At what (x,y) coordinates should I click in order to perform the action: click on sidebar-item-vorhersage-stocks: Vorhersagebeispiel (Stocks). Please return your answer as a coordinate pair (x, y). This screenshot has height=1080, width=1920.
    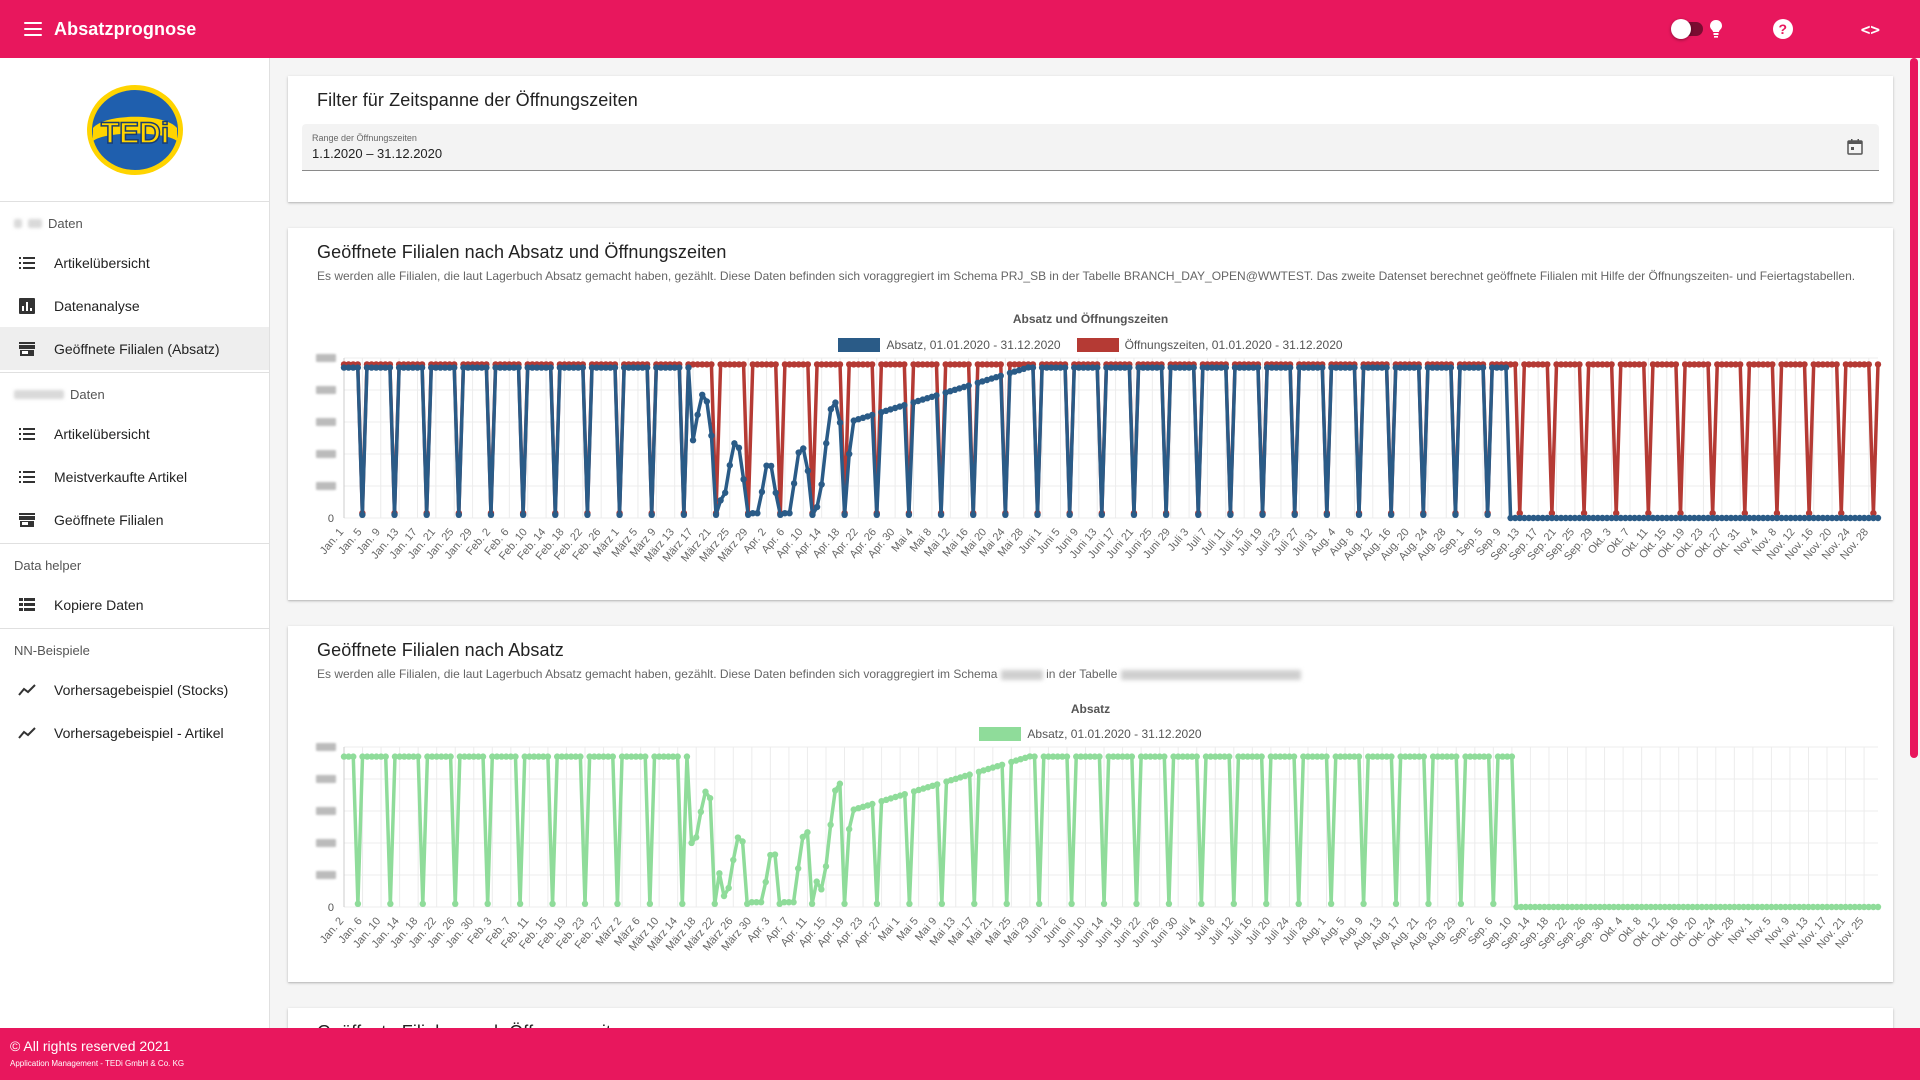
    Looking at the image, I should click on (134, 689).